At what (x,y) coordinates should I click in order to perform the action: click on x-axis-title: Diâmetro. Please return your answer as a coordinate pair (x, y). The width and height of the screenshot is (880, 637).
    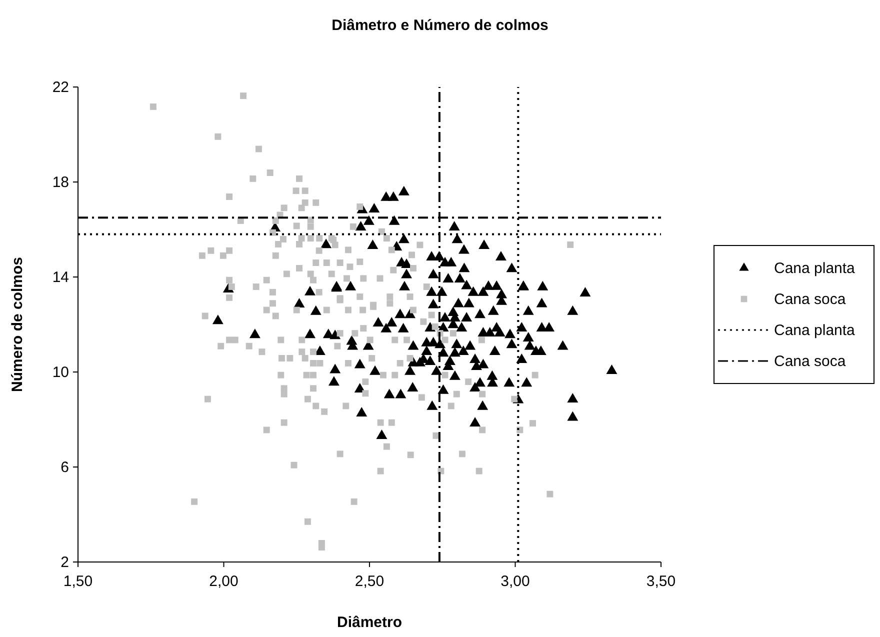
    Looking at the image, I should click on (369, 622).